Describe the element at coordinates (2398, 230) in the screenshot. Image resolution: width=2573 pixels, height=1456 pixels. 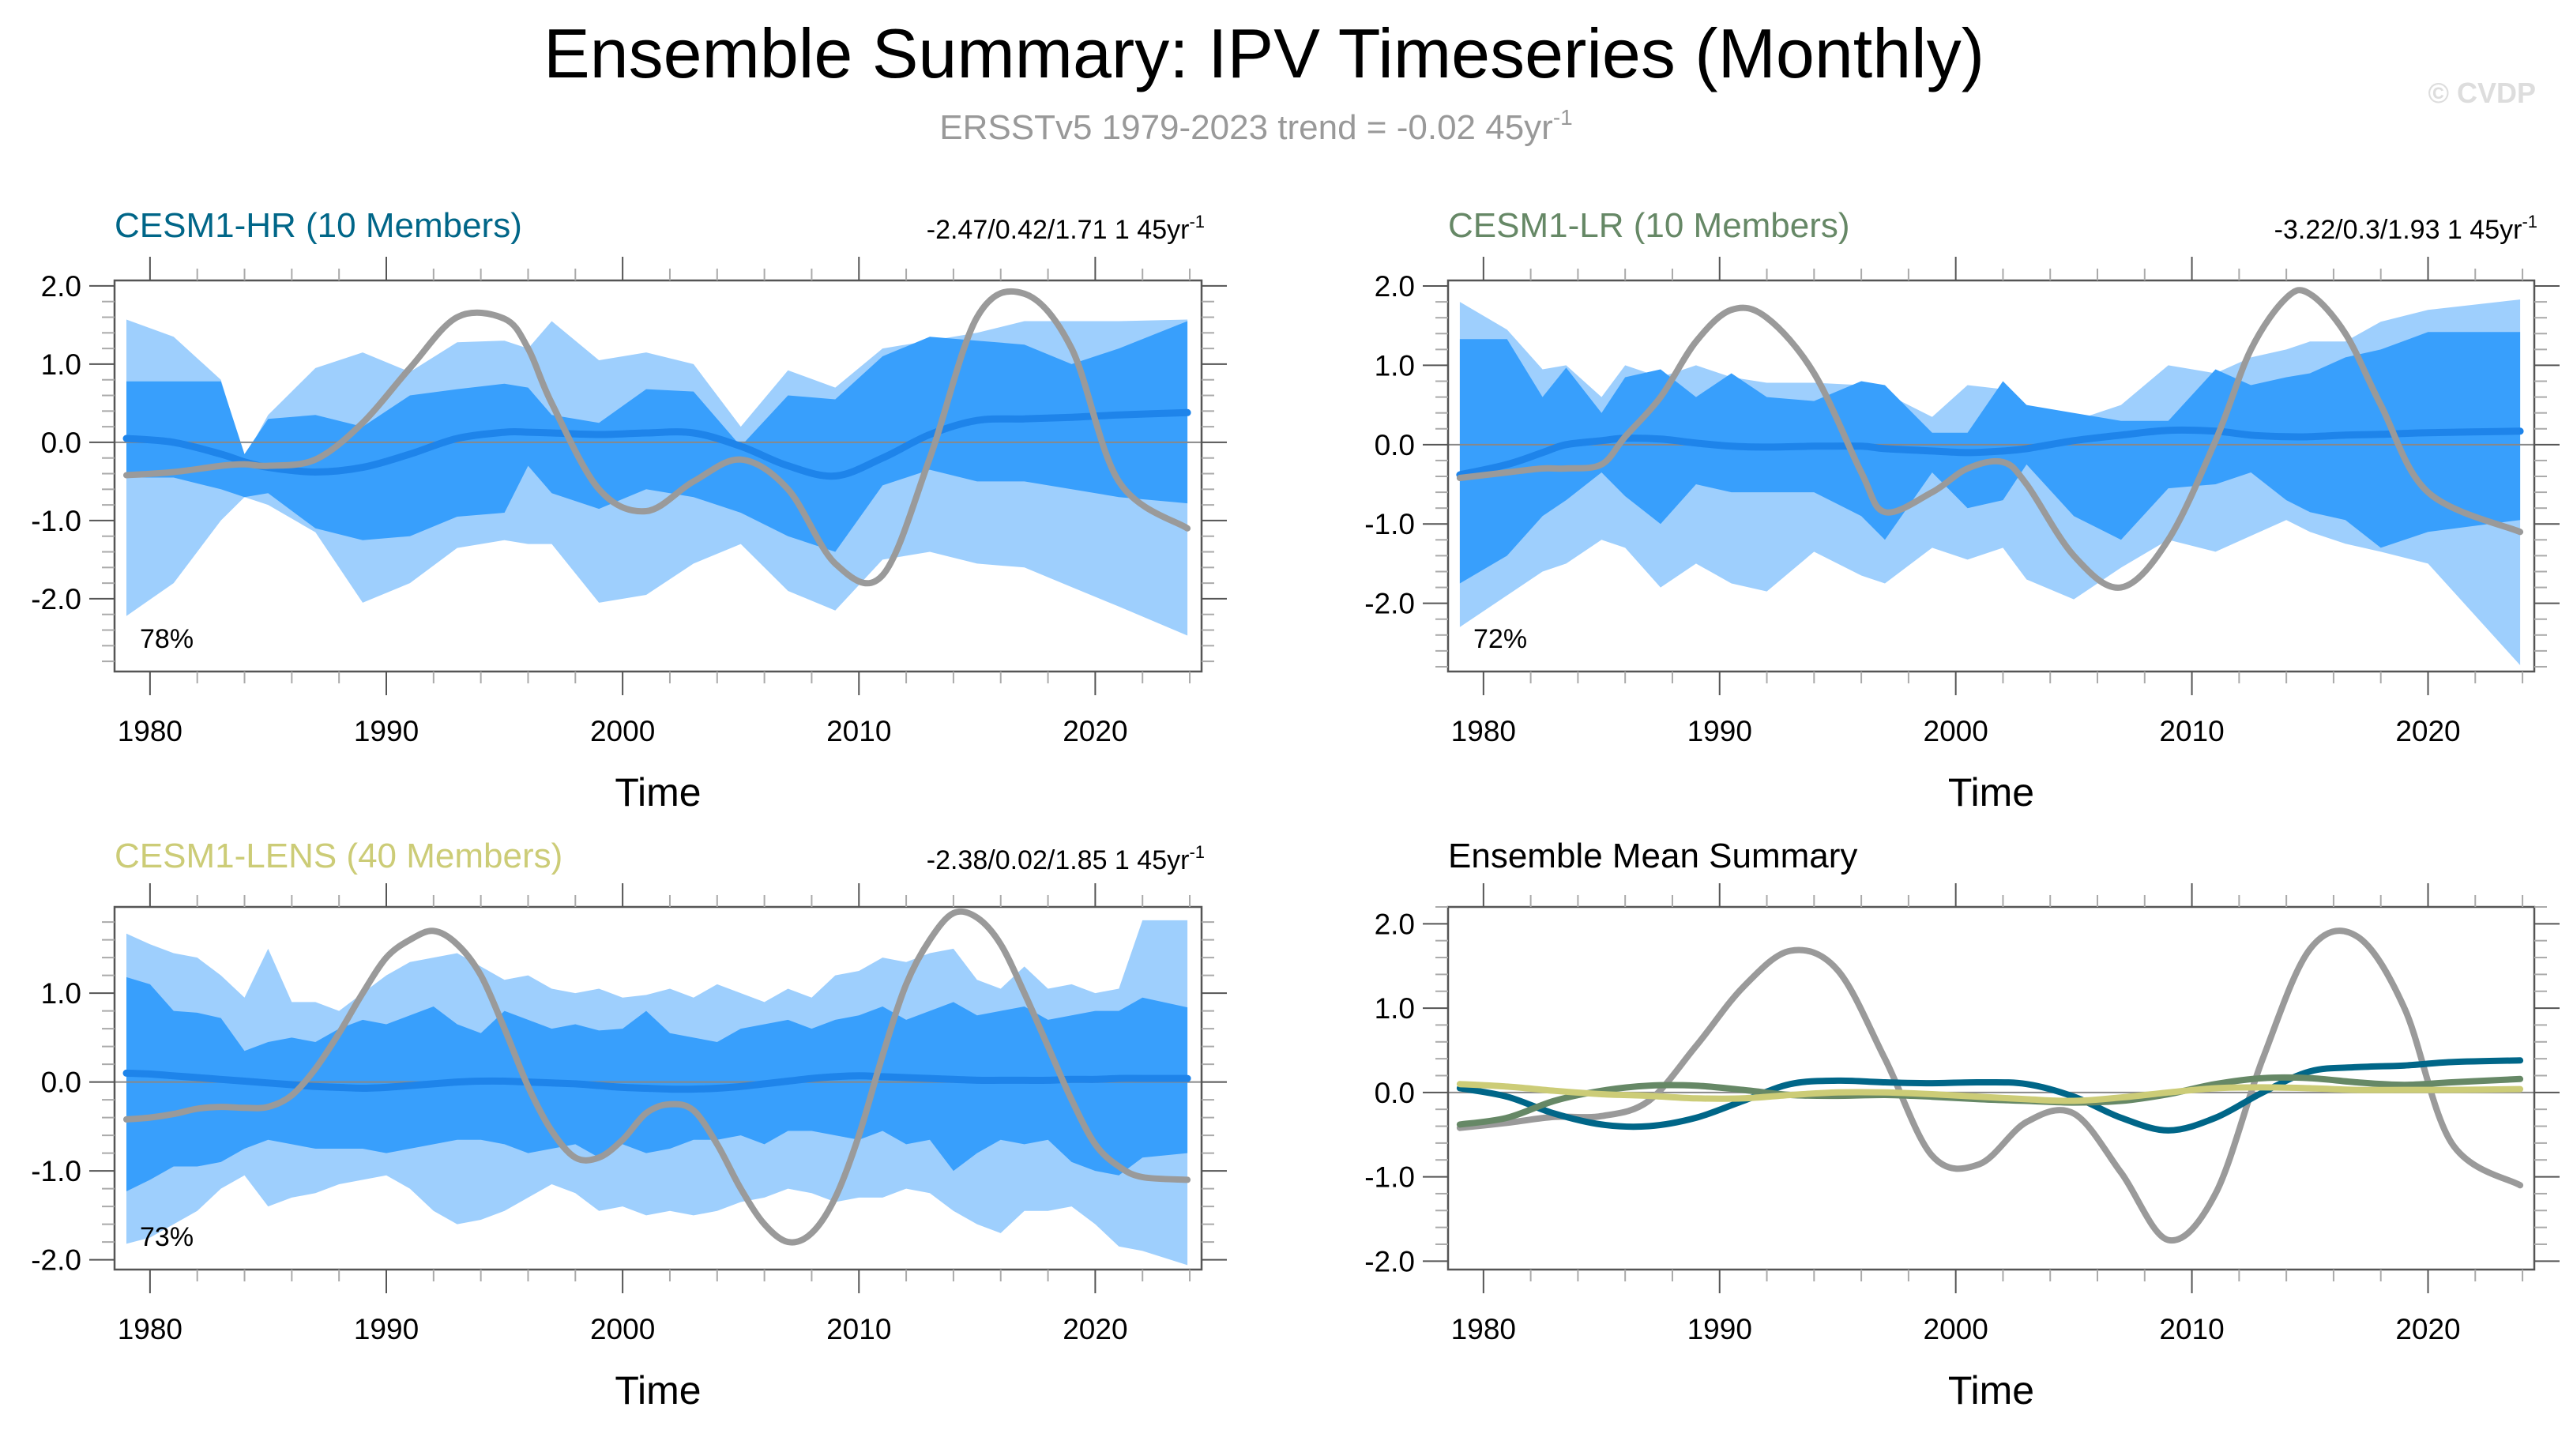
I see `trend-stats-text: -3.22/0.3/1.93 1 45yr` at that location.